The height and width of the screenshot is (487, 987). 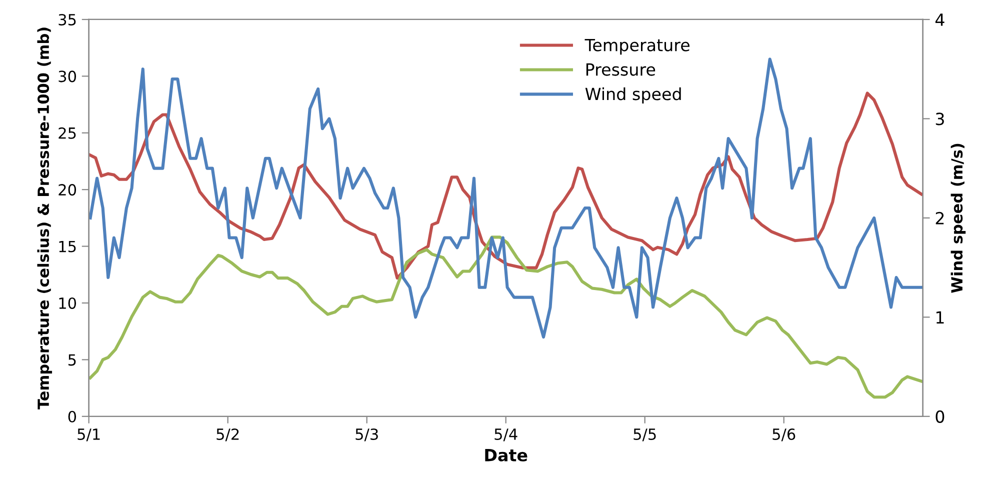 I want to click on x-axis-title: Date, so click(x=506, y=455).